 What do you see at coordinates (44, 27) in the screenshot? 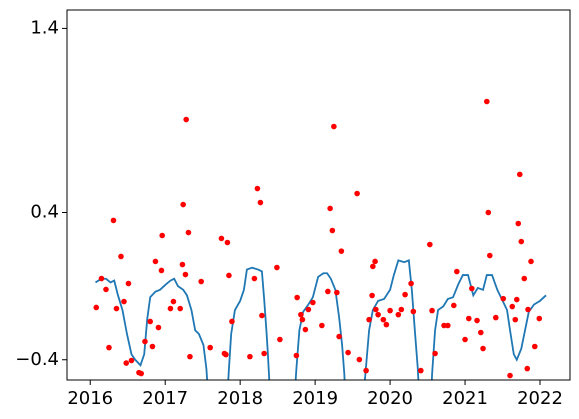
I see `y-tick-label: 1.4` at bounding box center [44, 27].